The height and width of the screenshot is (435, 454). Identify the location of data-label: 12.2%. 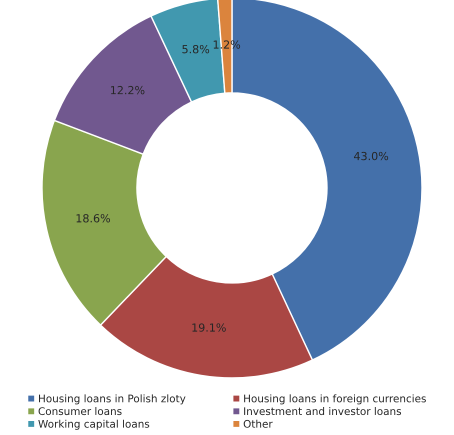
(127, 90).